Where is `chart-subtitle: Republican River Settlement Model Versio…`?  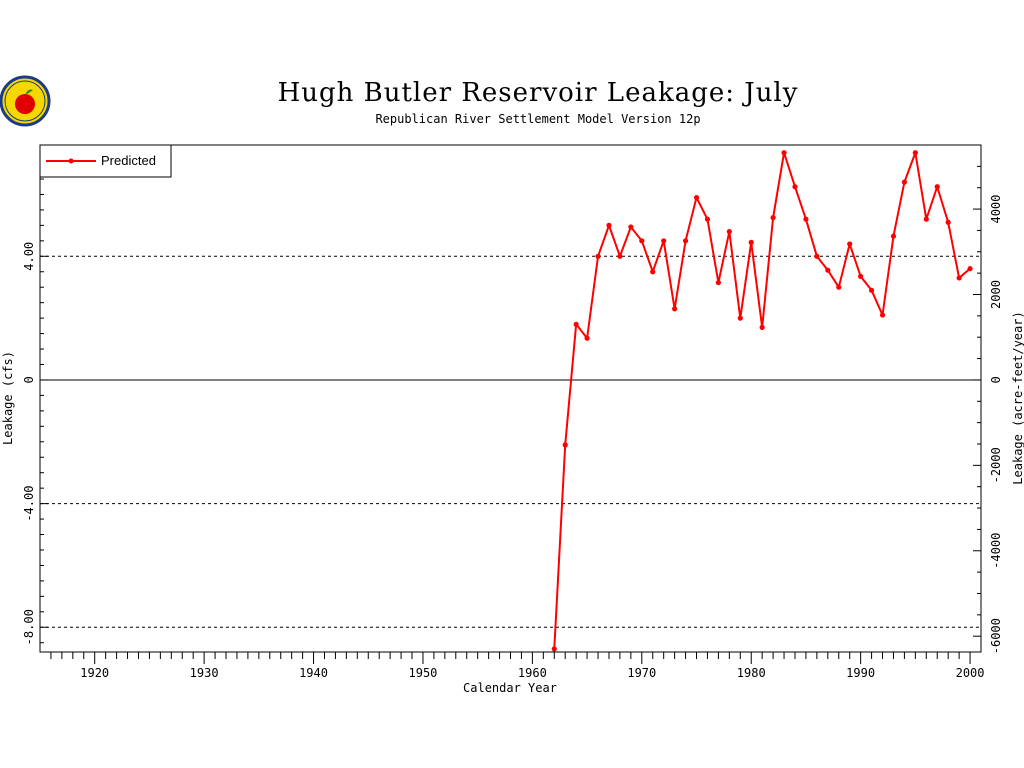
chart-subtitle: Republican River Settlement Model Versio… is located at coordinates (537, 119).